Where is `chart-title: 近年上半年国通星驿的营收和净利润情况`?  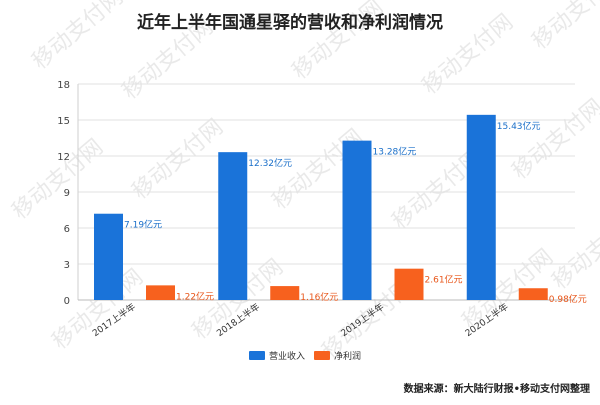
chart-title: 近年上半年国通星驿的营收和净利润情况 is located at coordinates (290, 22).